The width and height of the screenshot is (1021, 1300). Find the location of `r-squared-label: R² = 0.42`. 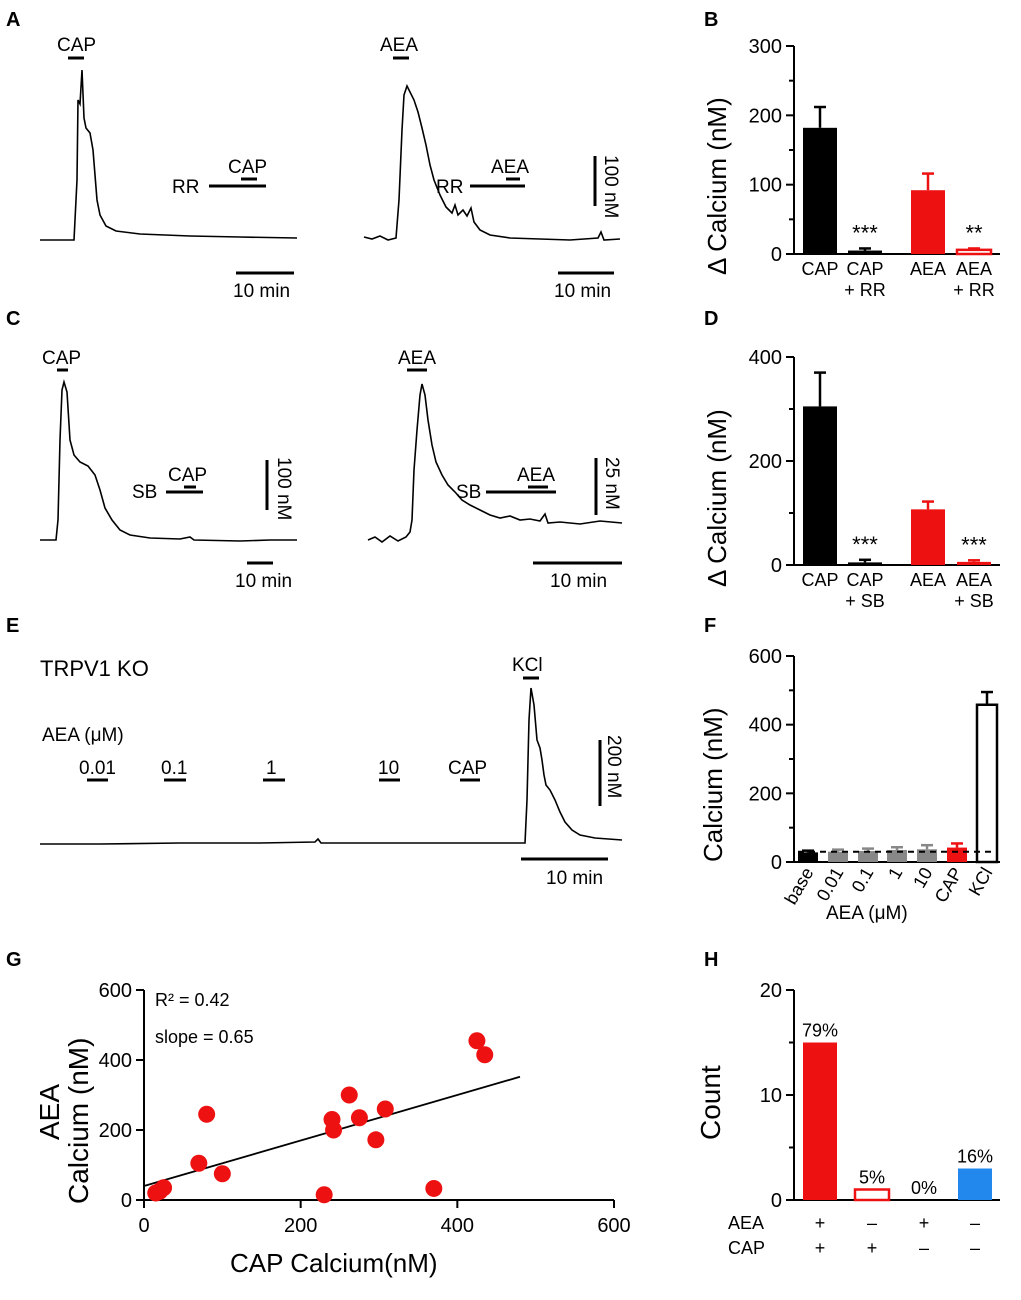

r-squared-label: R² = 0.42 is located at coordinates (192, 1000).